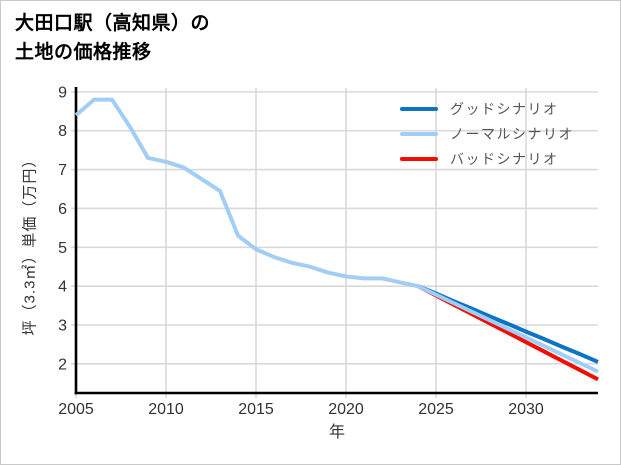 This screenshot has width=621, height=465. What do you see at coordinates (62, 92) in the screenshot?
I see `y-tick-label: 9` at bounding box center [62, 92].